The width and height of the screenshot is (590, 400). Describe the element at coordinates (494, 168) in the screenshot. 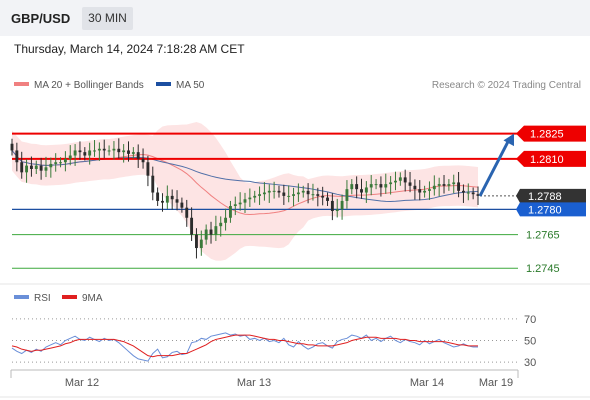

I see `forecast-arrow-line` at that location.